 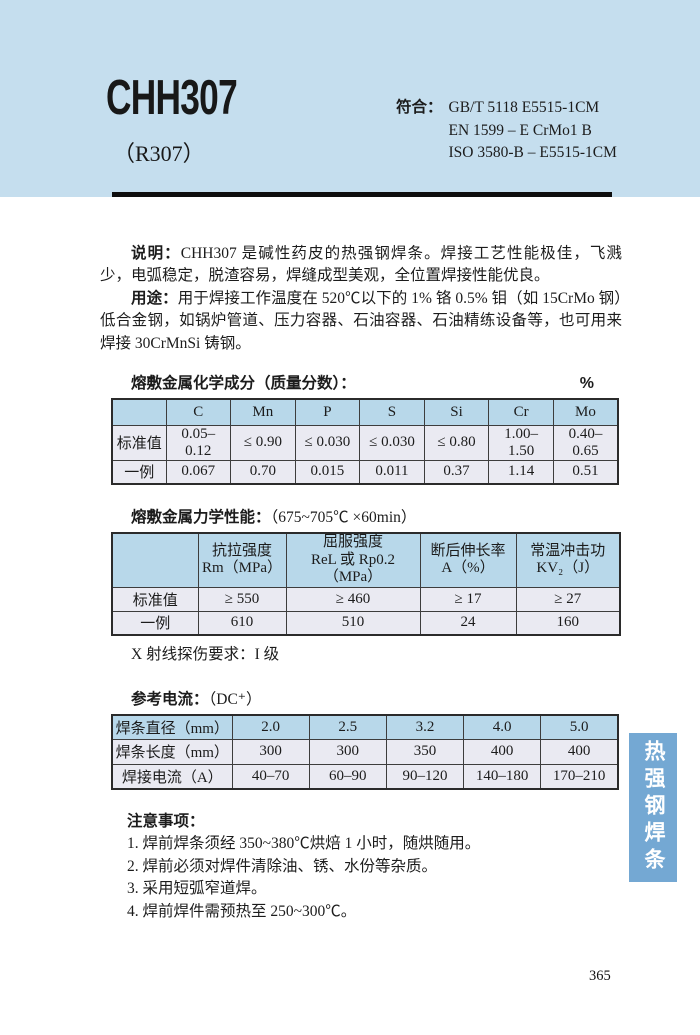 I want to click on notes-title: 注意事项：, so click(x=166, y=822).